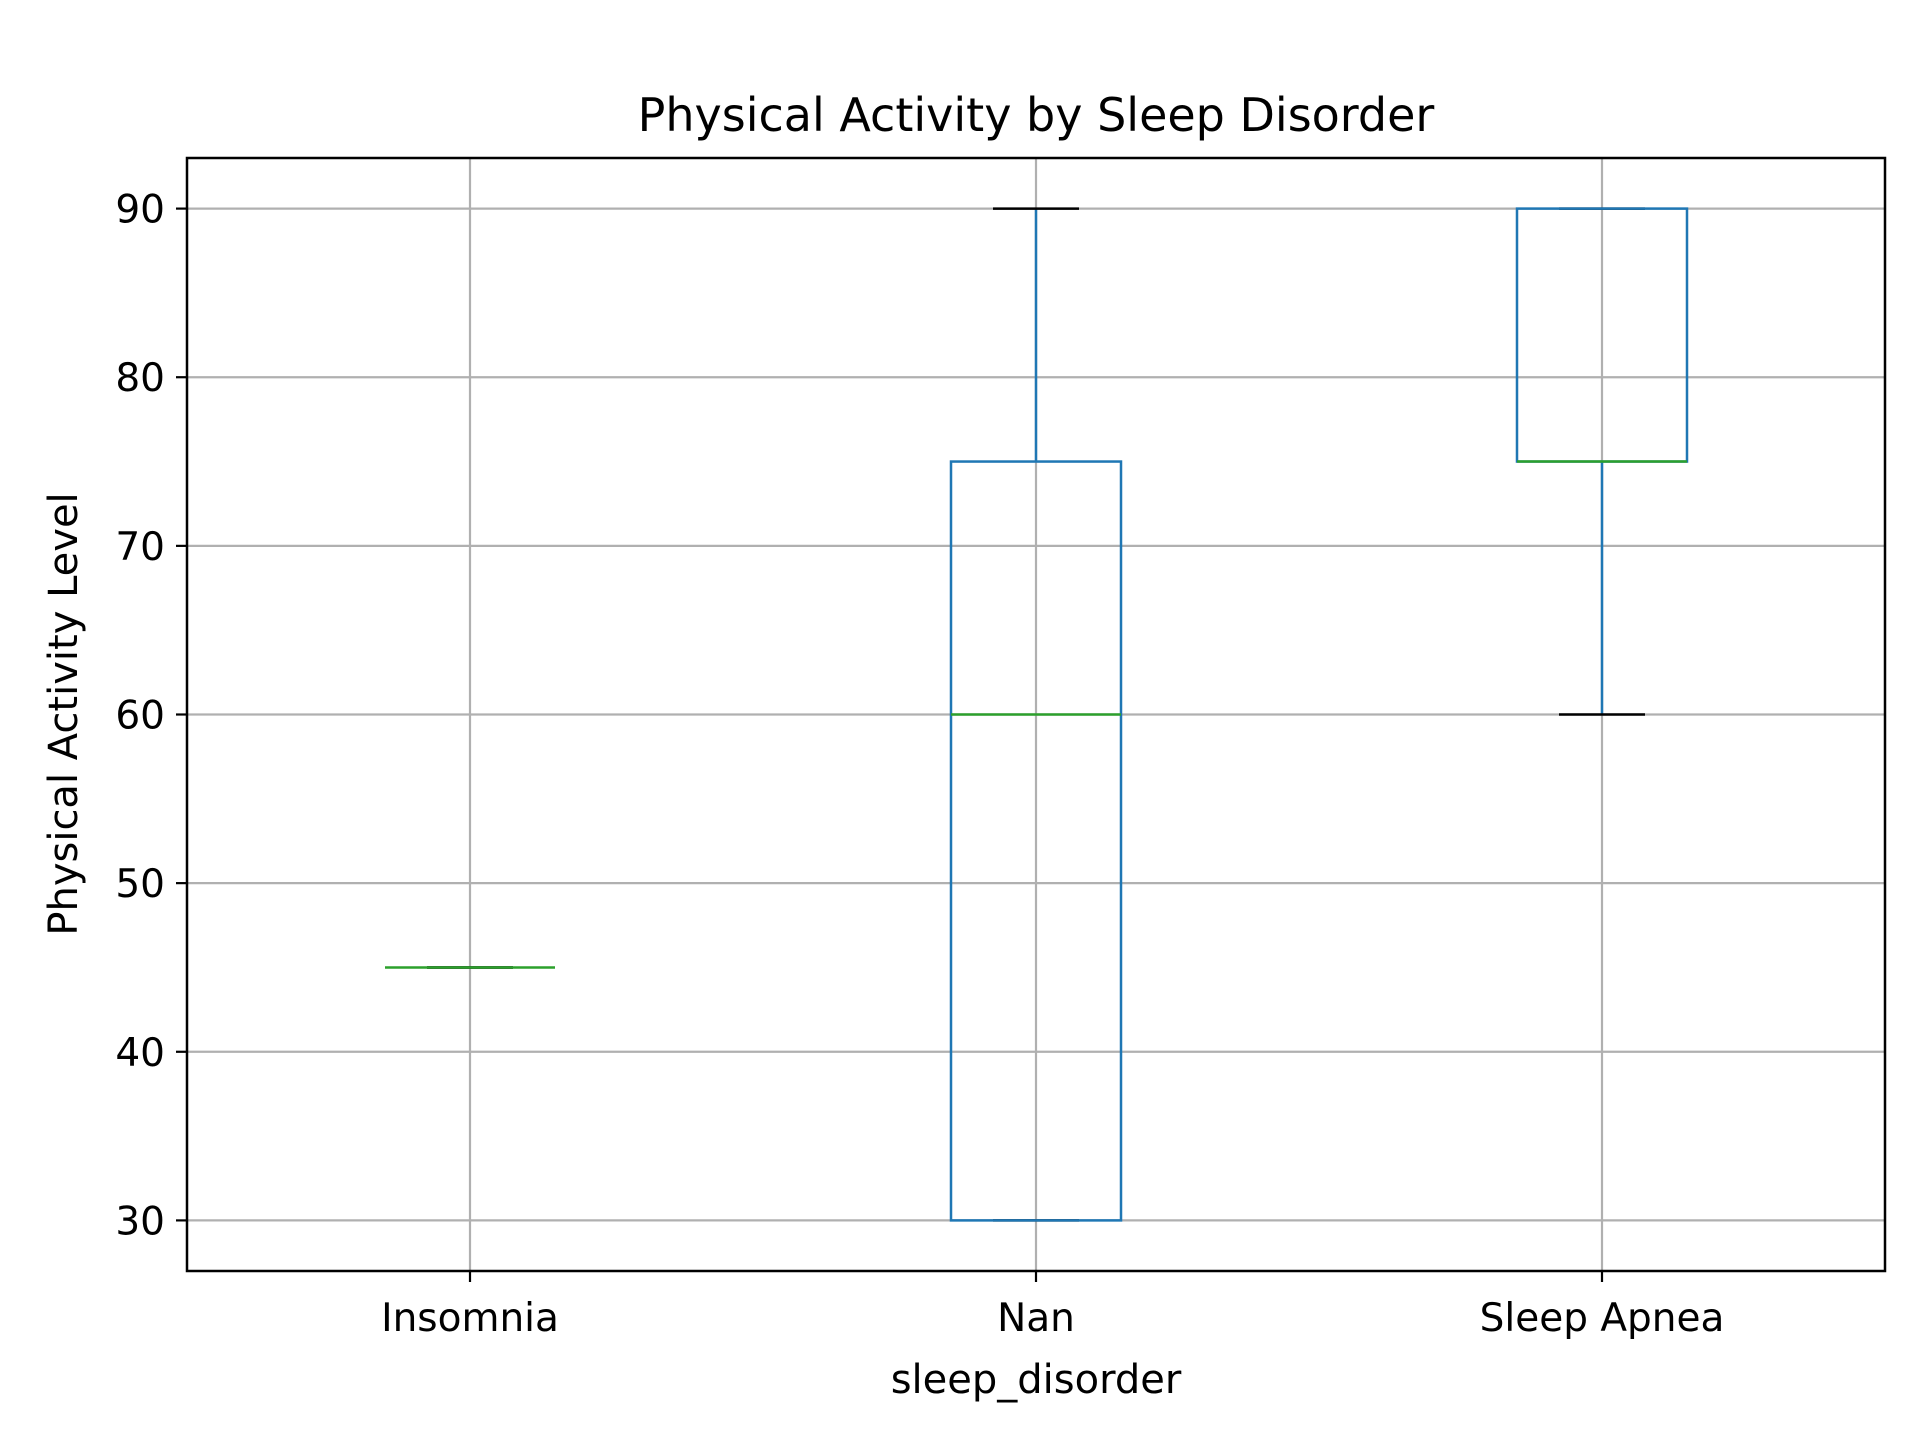 Image resolution: width=1920 pixels, height=1440 pixels. Describe the element at coordinates (470, 1318) in the screenshot. I see `x-tick-label: Insomnia` at that location.